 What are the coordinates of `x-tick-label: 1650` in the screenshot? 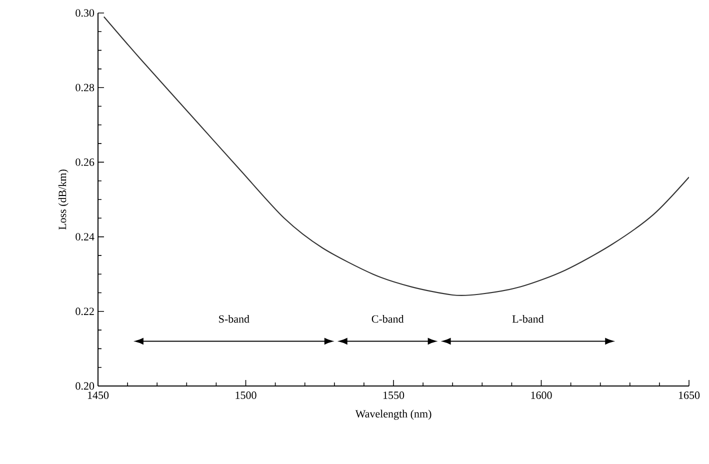 It's located at (689, 395).